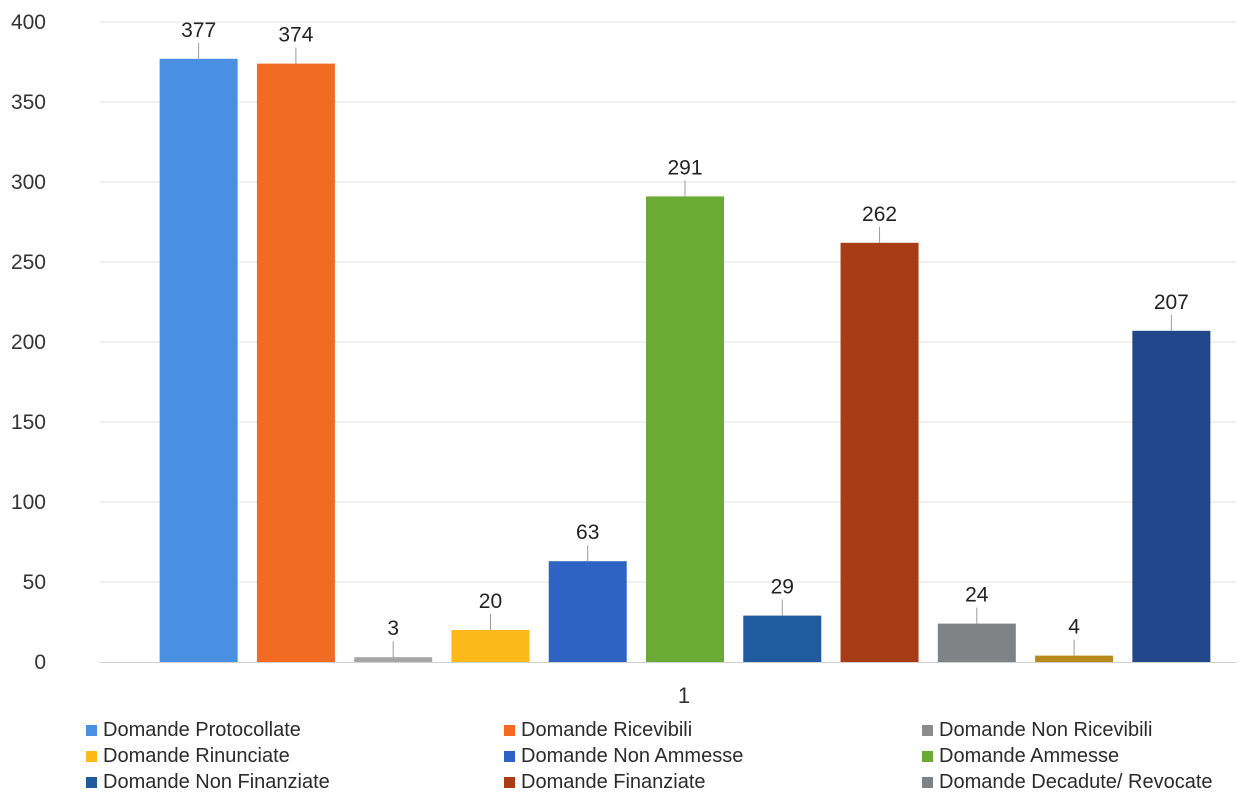  I want to click on x-tick-label: 1, so click(684, 695).